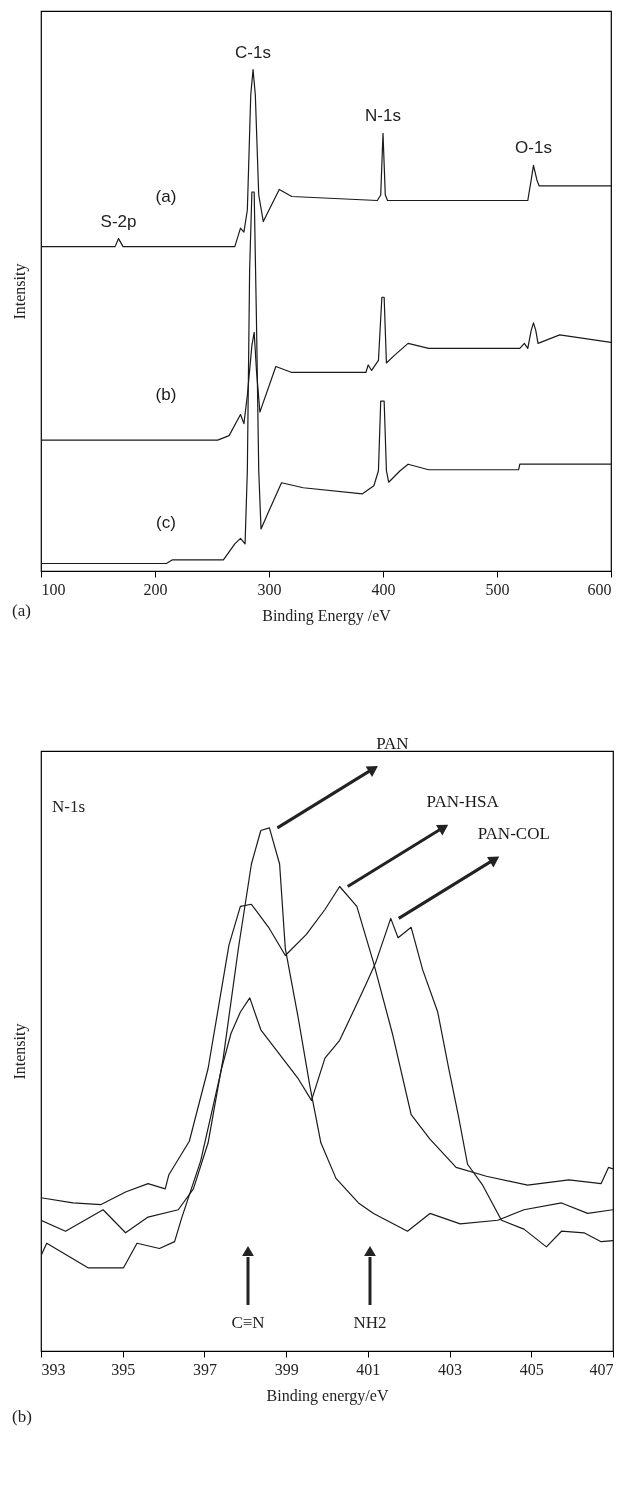  I want to click on x-tick-label: 401, so click(368, 1369).